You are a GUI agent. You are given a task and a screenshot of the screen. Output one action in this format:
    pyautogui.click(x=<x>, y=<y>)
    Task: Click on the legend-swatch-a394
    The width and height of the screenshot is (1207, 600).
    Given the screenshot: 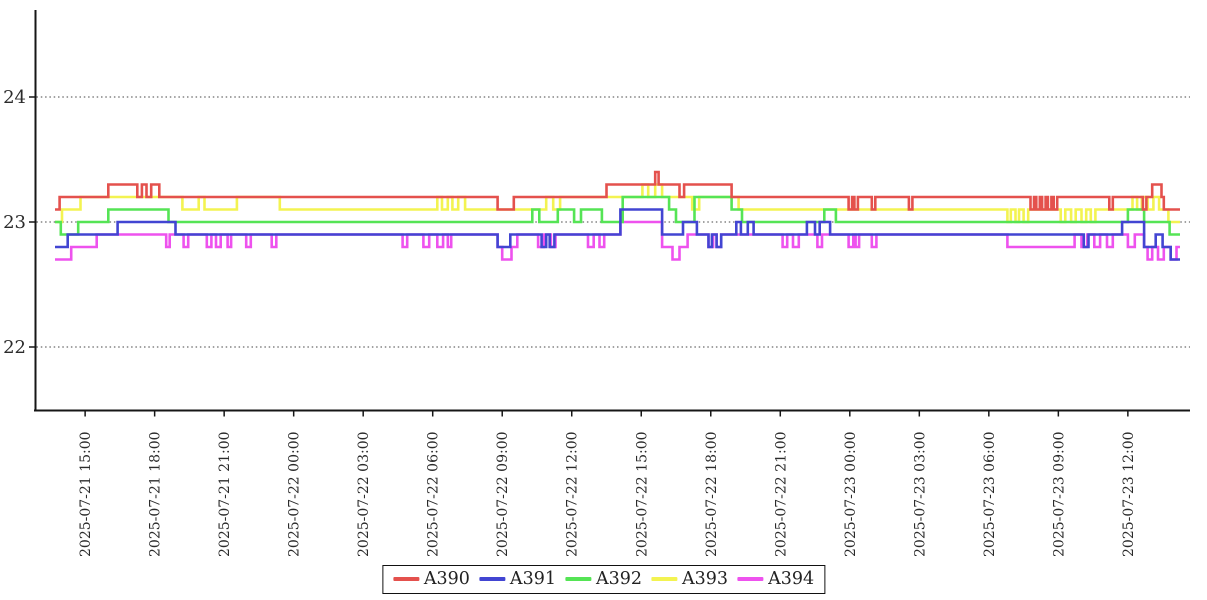 What is the action you would take?
    pyautogui.click(x=750, y=579)
    